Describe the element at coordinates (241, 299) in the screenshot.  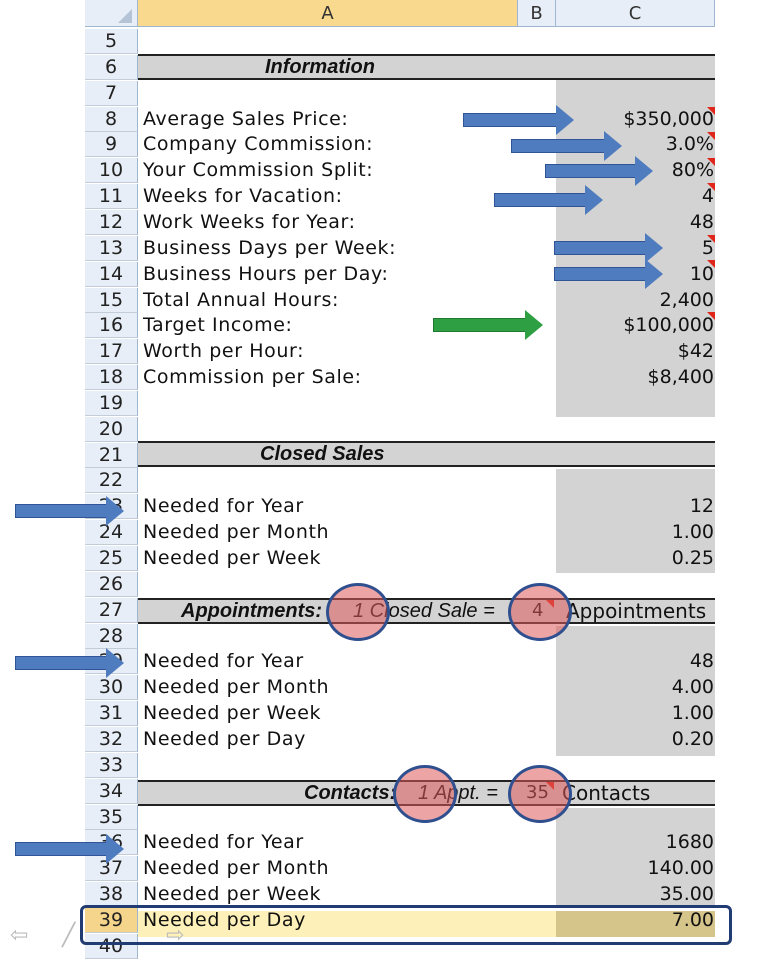
I see `cell-label: Total Annual Hours:` at that location.